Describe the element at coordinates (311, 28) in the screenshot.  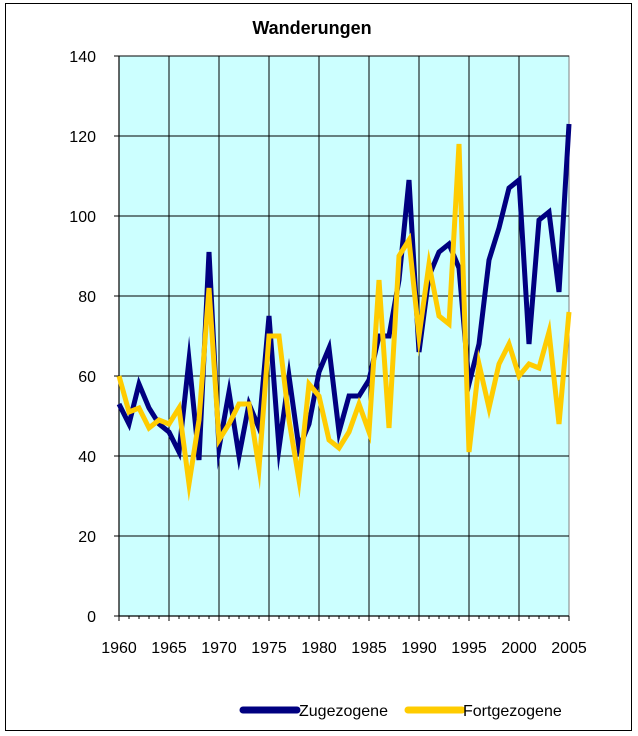
I see `chart-title: Wanderungen` at that location.